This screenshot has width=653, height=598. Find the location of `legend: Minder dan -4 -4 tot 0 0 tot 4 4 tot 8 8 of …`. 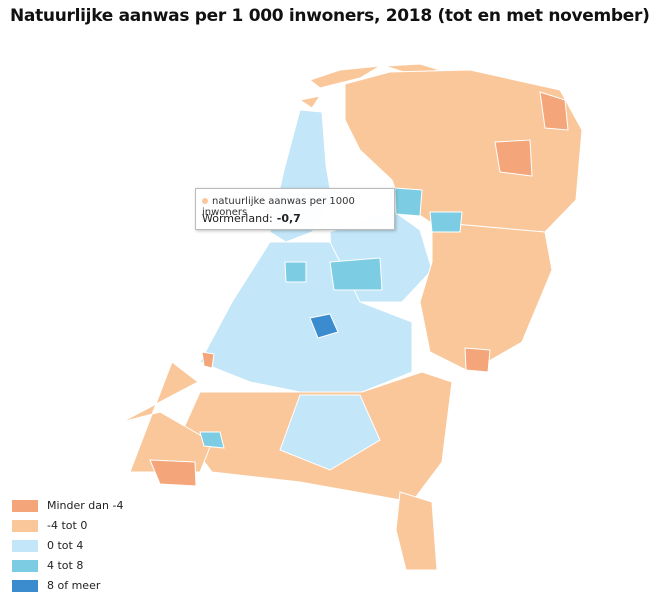

legend: Minder dan -4 -4 tot 0 0 tot 4 4 tot 8 8 of … is located at coordinates (67, 545).